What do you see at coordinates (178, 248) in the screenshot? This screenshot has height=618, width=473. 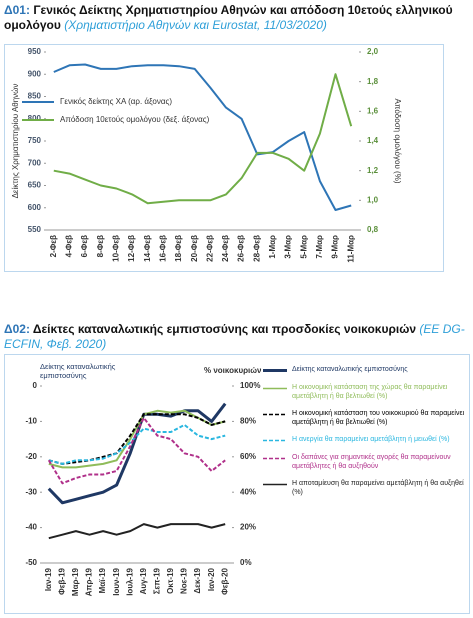 I see `x-tick-label: 18-Φεβ` at bounding box center [178, 248].